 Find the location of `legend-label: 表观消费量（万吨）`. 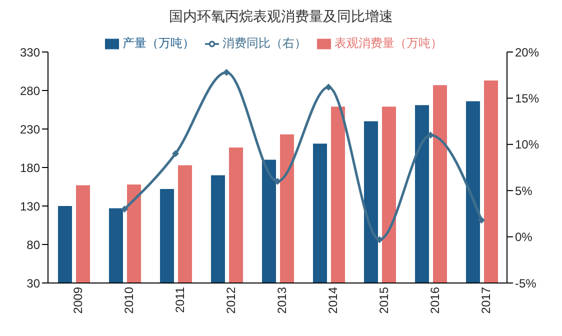

legend-label: 表观消费量（万吨） is located at coordinates (388, 43).